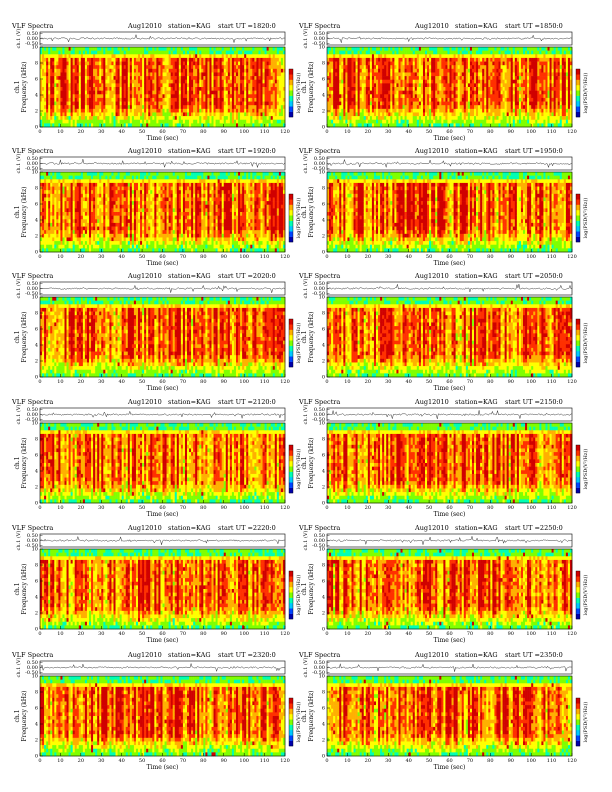  I want to click on time-xtick-label: 0, so click(39, 132).